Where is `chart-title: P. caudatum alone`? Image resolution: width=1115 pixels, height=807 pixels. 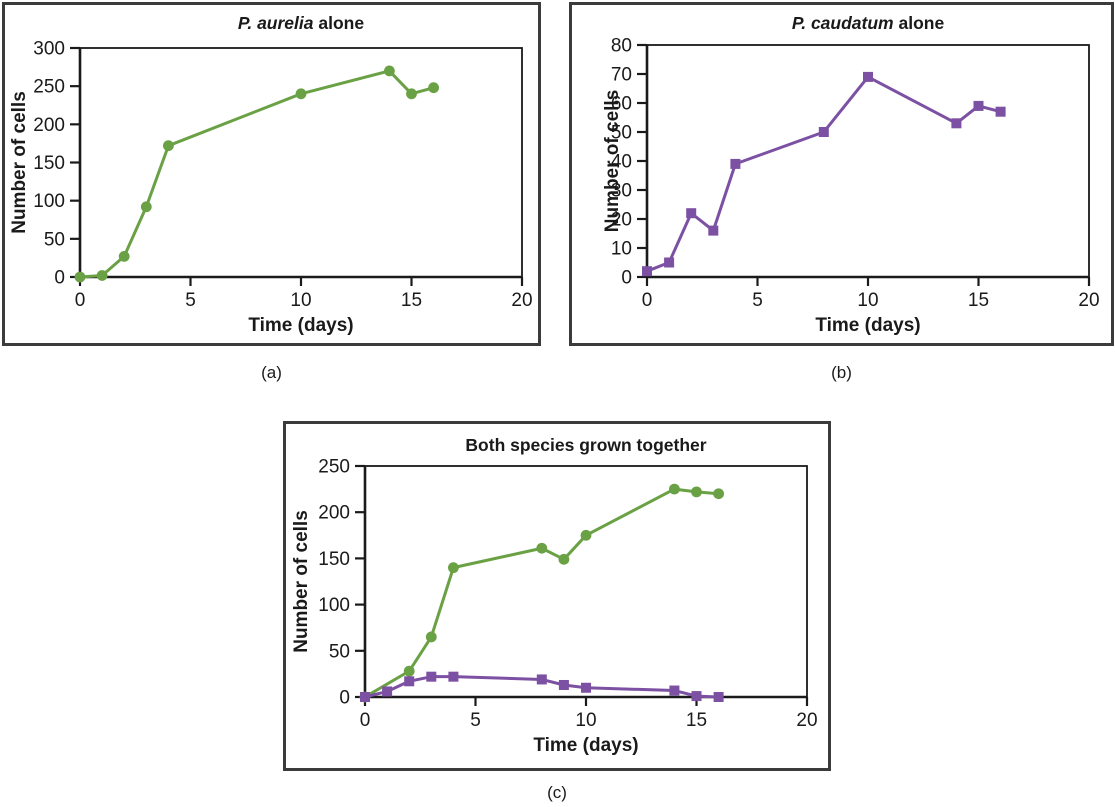
chart-title: P. caudatum alone is located at coordinates (868, 23).